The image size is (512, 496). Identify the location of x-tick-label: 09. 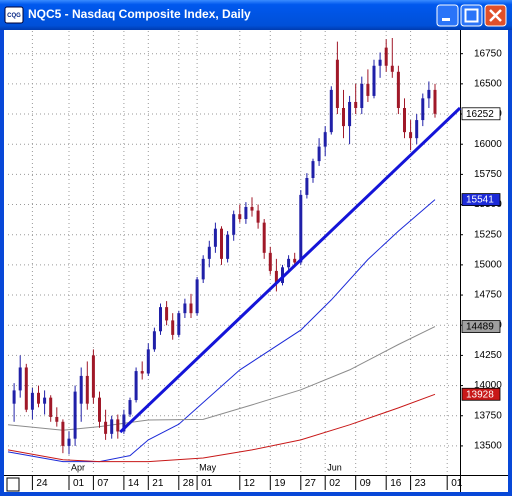
(366, 483).